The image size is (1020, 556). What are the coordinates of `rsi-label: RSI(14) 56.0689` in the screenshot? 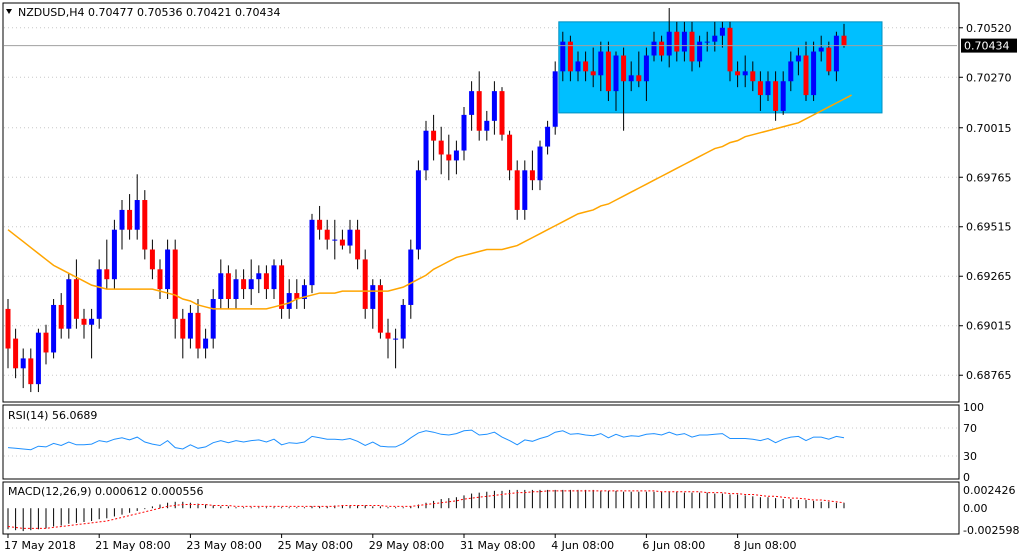 It's located at (52, 415).